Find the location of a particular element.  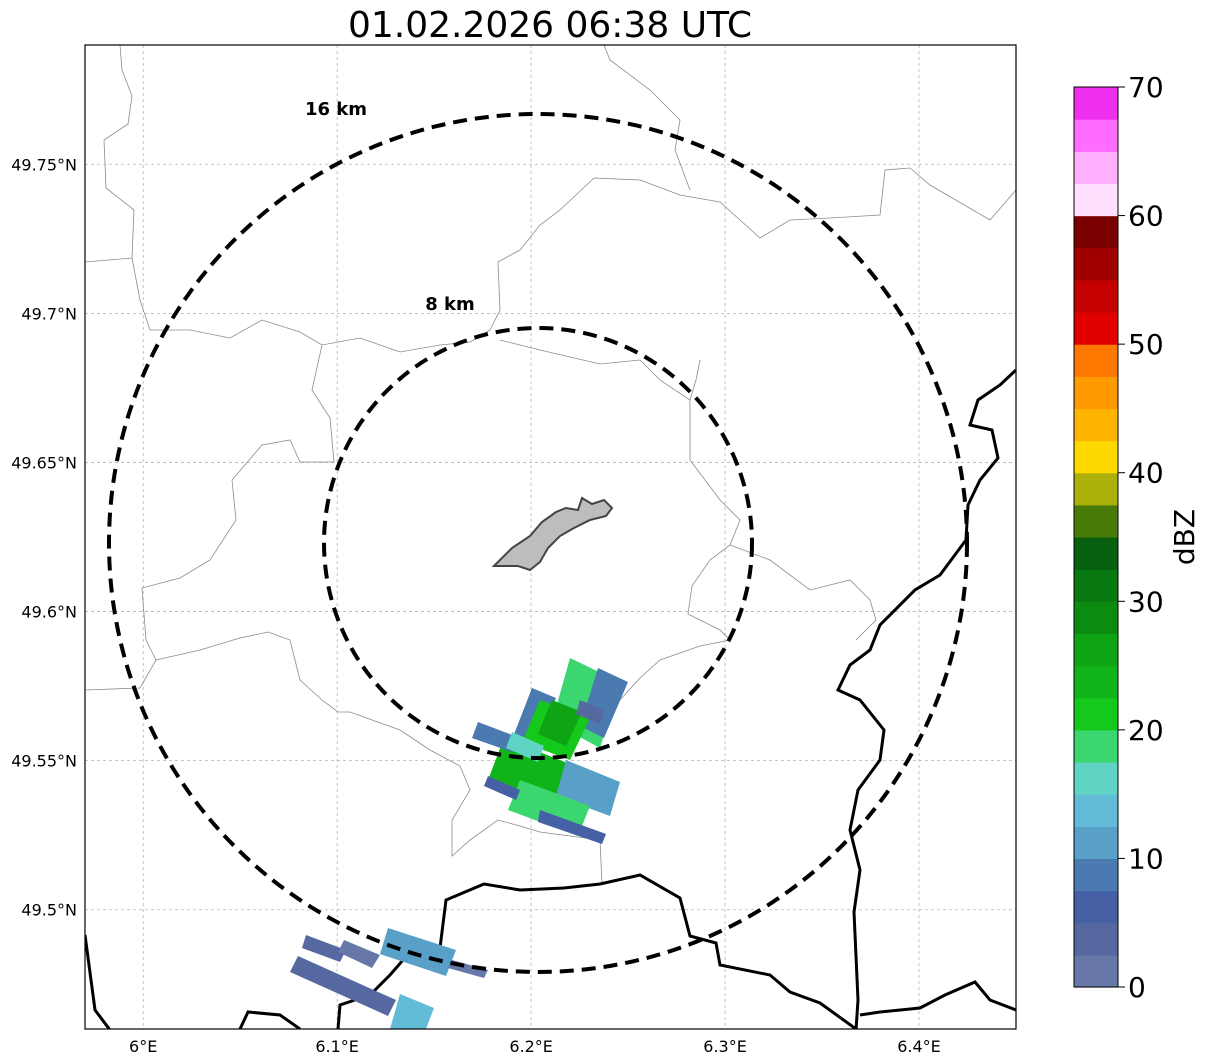

lat-tick-label: 49.5°N is located at coordinates (49, 910).